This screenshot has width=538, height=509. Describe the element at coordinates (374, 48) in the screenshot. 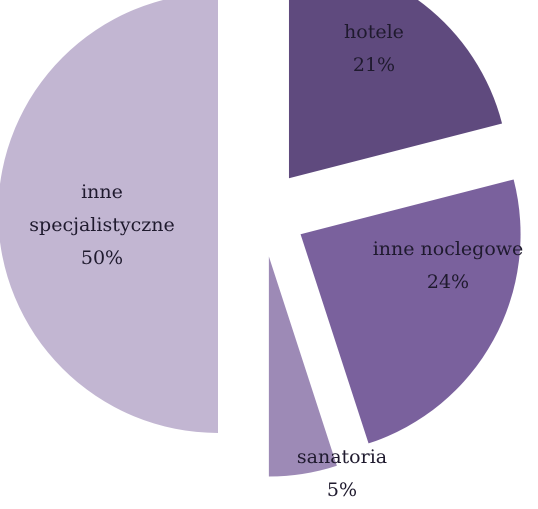

I see `slice-label-hotele: hotele 21%` at that location.